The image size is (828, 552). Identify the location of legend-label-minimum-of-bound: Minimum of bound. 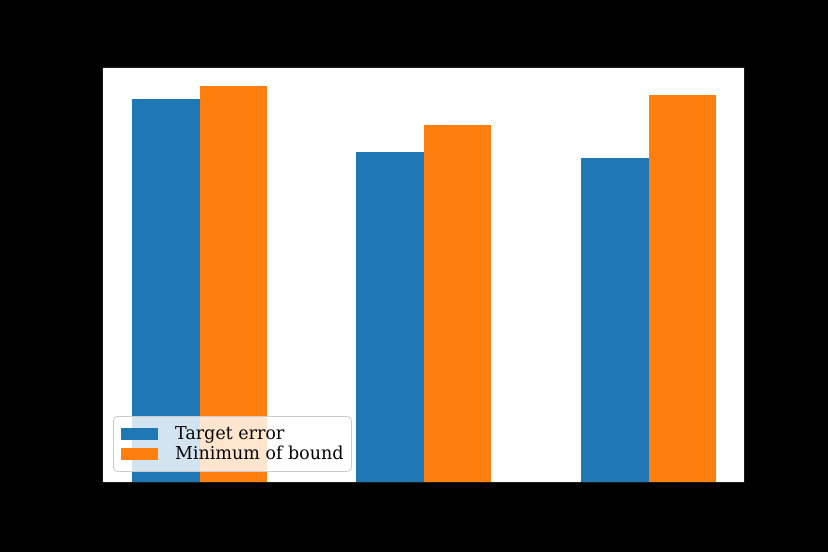
(259, 454).